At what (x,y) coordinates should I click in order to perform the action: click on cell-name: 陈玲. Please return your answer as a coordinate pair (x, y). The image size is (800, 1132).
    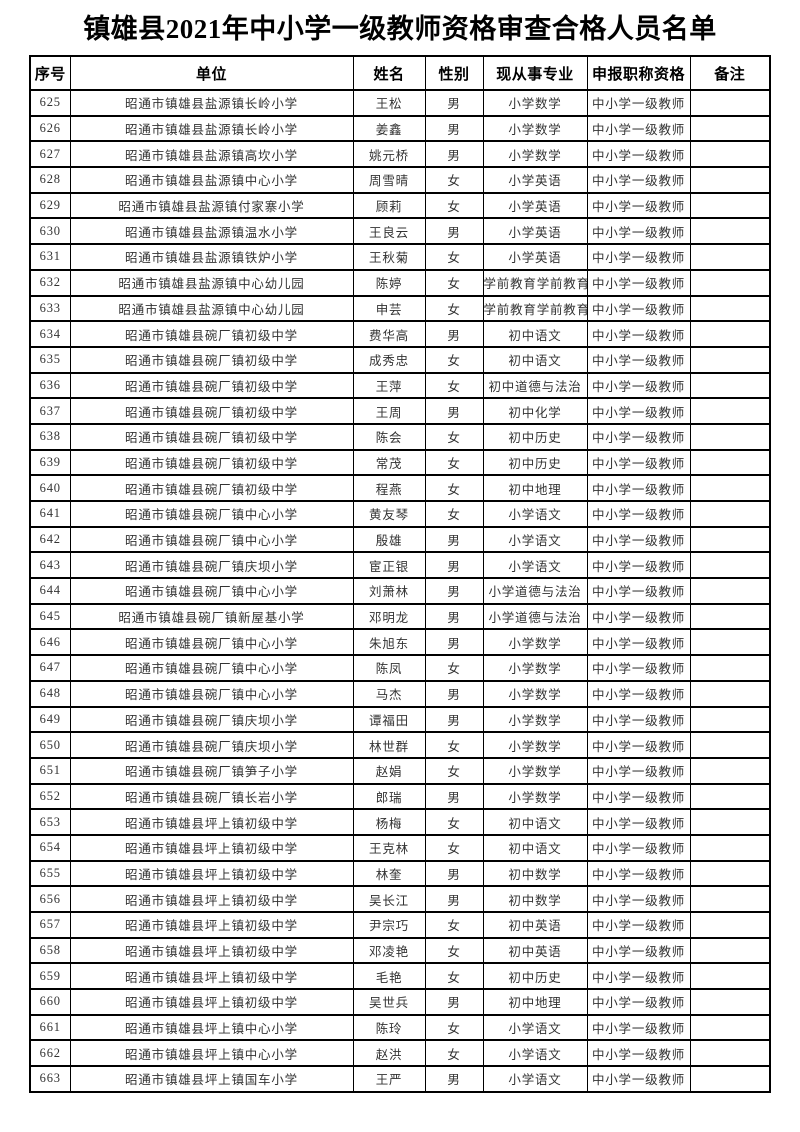
    Looking at the image, I should click on (389, 1027).